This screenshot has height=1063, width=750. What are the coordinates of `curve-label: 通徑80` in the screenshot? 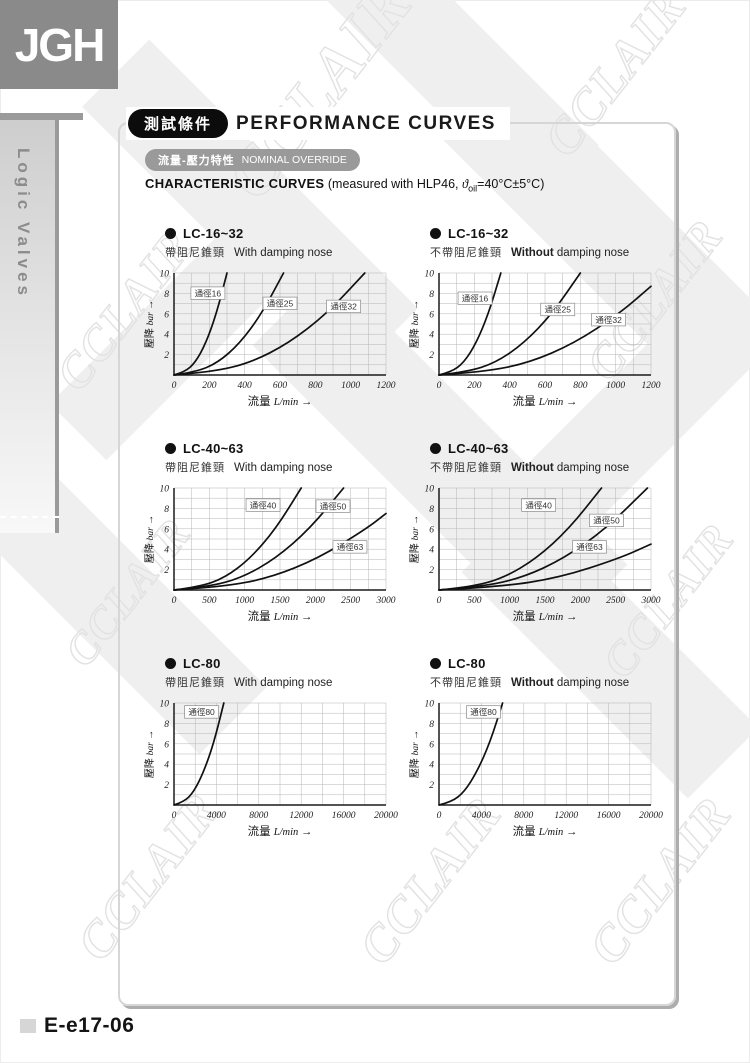 It's located at (201, 712).